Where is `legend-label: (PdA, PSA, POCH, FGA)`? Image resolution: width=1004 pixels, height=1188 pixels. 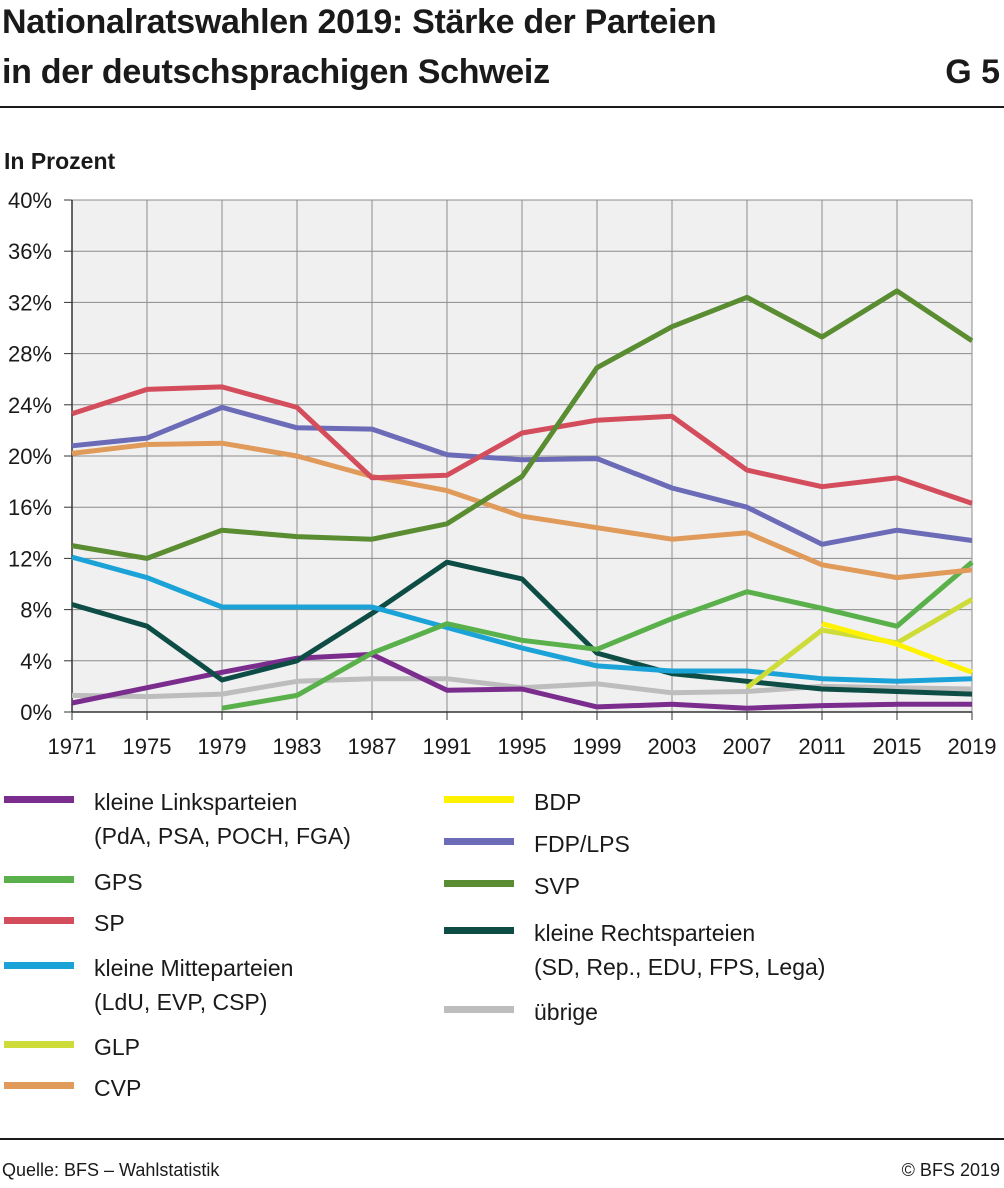 legend-label: (PdA, PSA, POCH, FGA) is located at coordinates (222, 836).